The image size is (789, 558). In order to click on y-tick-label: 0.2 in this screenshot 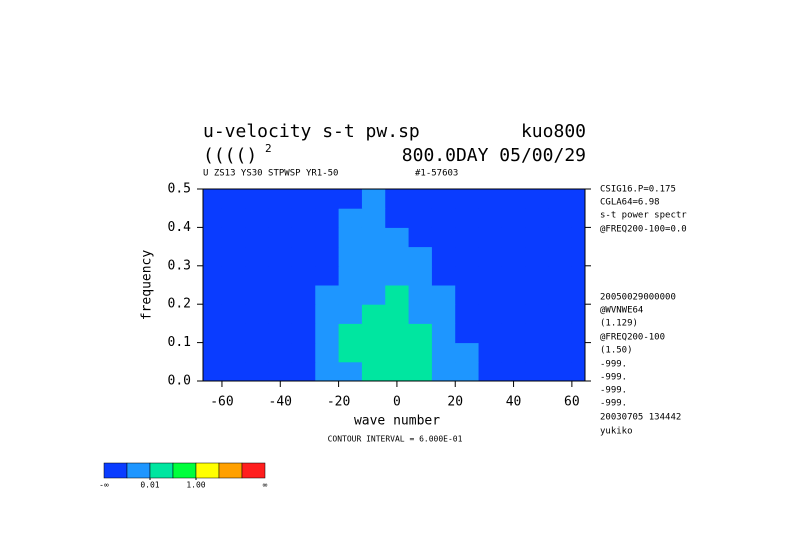, I will do `click(179, 304)`.